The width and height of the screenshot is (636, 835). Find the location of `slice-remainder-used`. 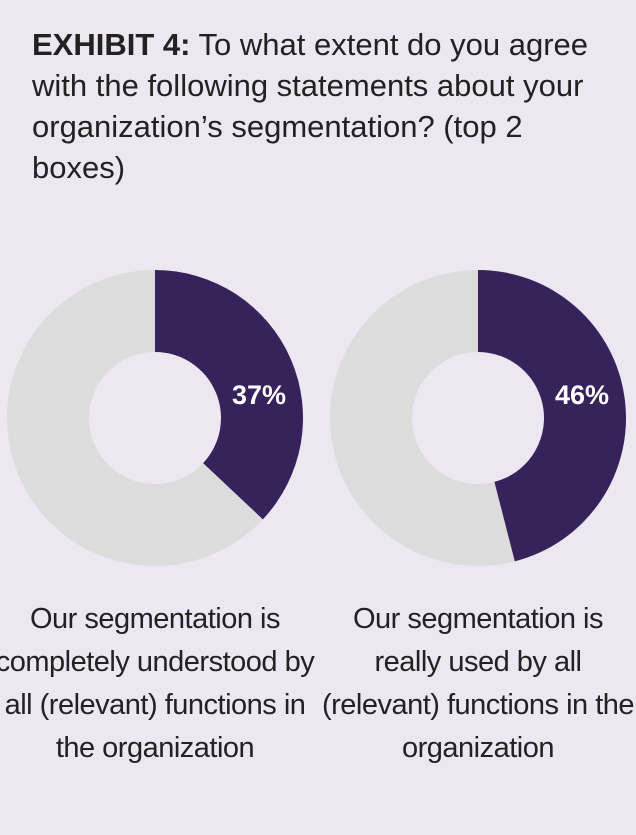

slice-remainder-used is located at coordinates (422, 418).